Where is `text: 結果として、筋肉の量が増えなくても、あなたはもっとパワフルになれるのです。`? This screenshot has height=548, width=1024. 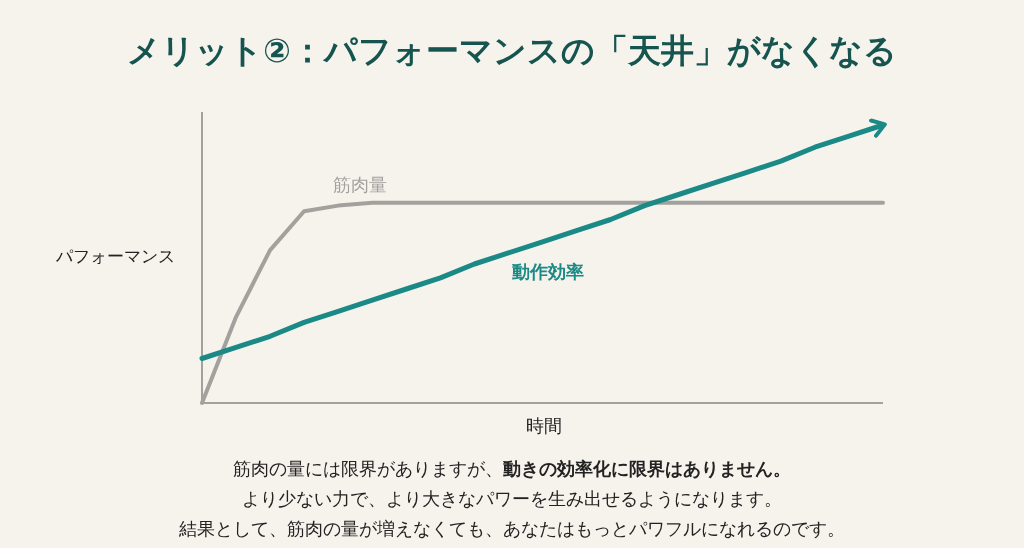
text: 結果として、筋肉の量が増えなくても、あなたはもっとパワフルになれるのです。 is located at coordinates (511, 529).